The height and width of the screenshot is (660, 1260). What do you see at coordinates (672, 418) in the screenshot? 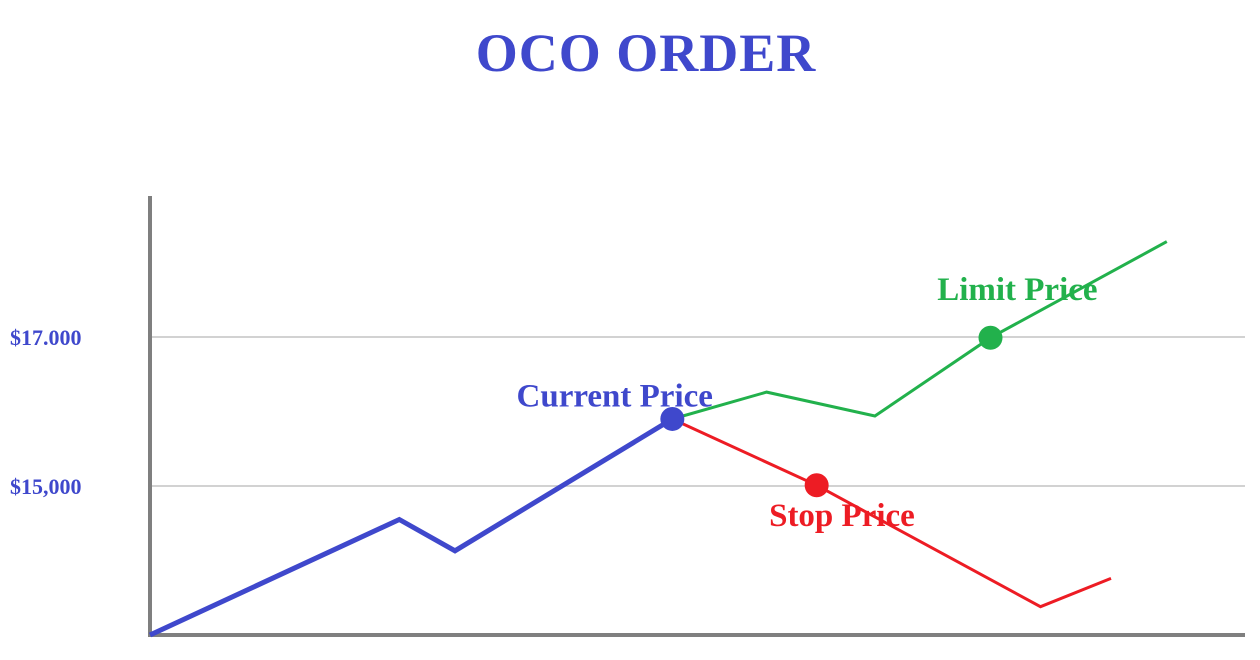
I see `current-price-marker` at bounding box center [672, 418].